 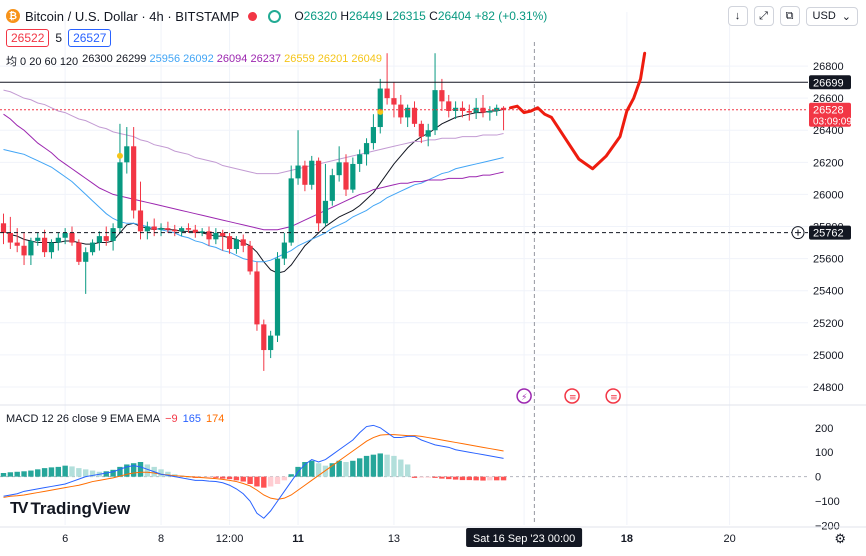 I want to click on ma-legend-value: 26559, so click(x=301, y=59).